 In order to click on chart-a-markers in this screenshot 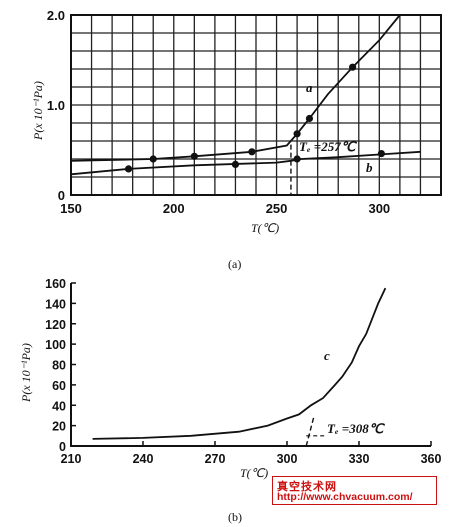, I will do `click(254, 118)`.